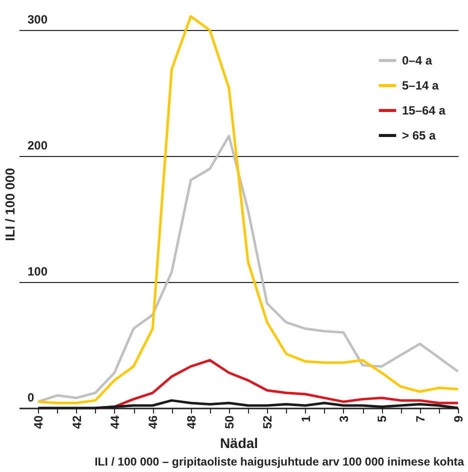 The height and width of the screenshot is (472, 468). Describe the element at coordinates (10, 204) in the screenshot. I see `y-axis-title: ILI / 100 000` at that location.